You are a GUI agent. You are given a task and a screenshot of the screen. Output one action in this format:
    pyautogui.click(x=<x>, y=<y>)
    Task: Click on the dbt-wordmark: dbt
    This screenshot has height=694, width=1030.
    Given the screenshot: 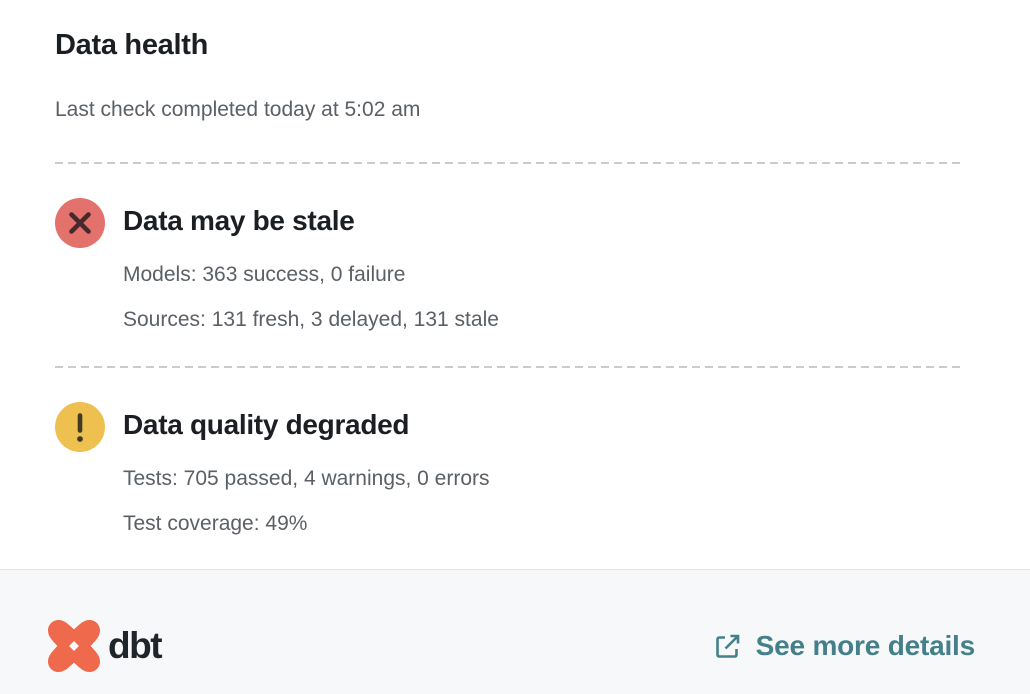 What is the action you would take?
    pyautogui.click(x=135, y=645)
    